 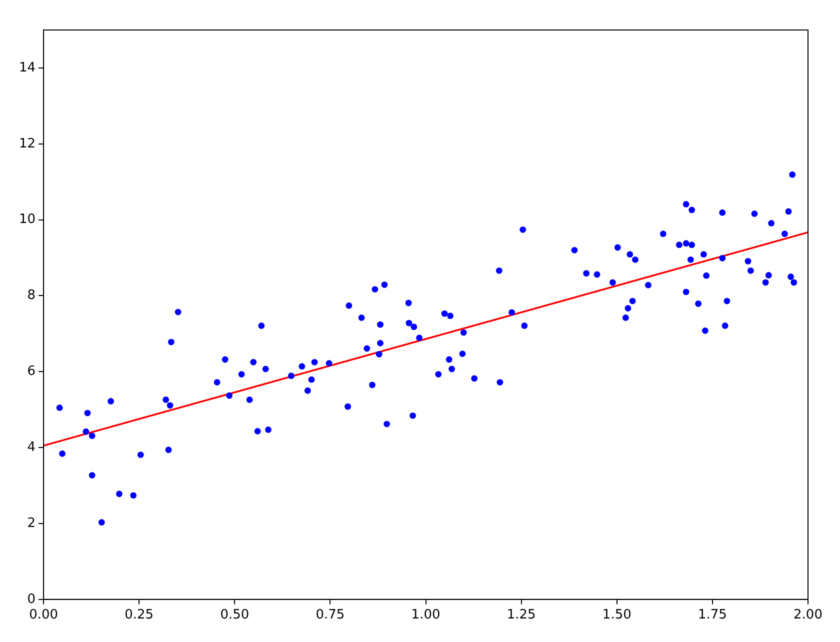 What do you see at coordinates (31, 447) in the screenshot?
I see `y-tick-label: 4` at bounding box center [31, 447].